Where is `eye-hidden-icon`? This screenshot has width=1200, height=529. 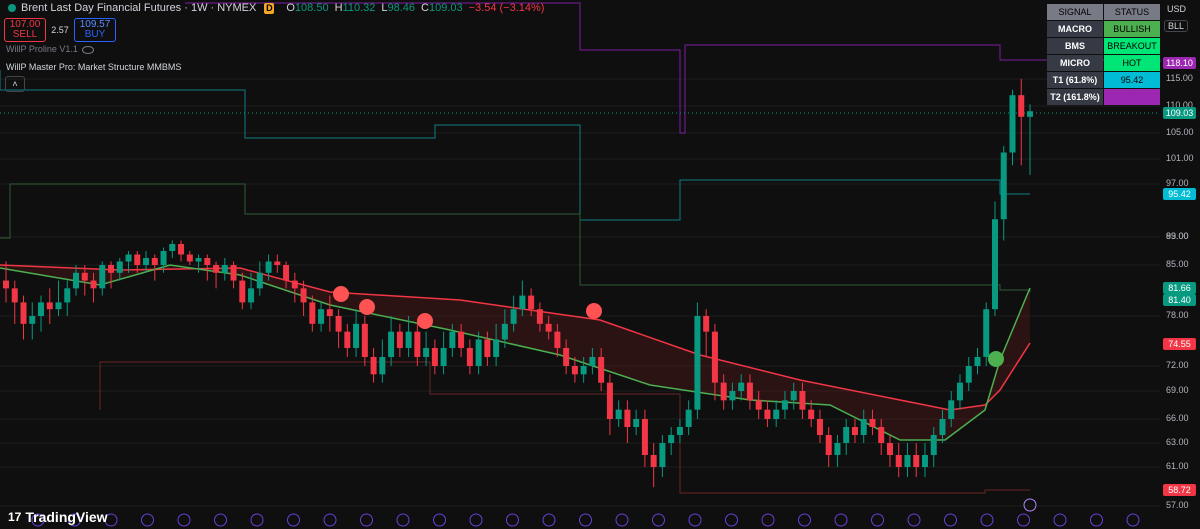 eye-hidden-icon is located at coordinates (87, 49).